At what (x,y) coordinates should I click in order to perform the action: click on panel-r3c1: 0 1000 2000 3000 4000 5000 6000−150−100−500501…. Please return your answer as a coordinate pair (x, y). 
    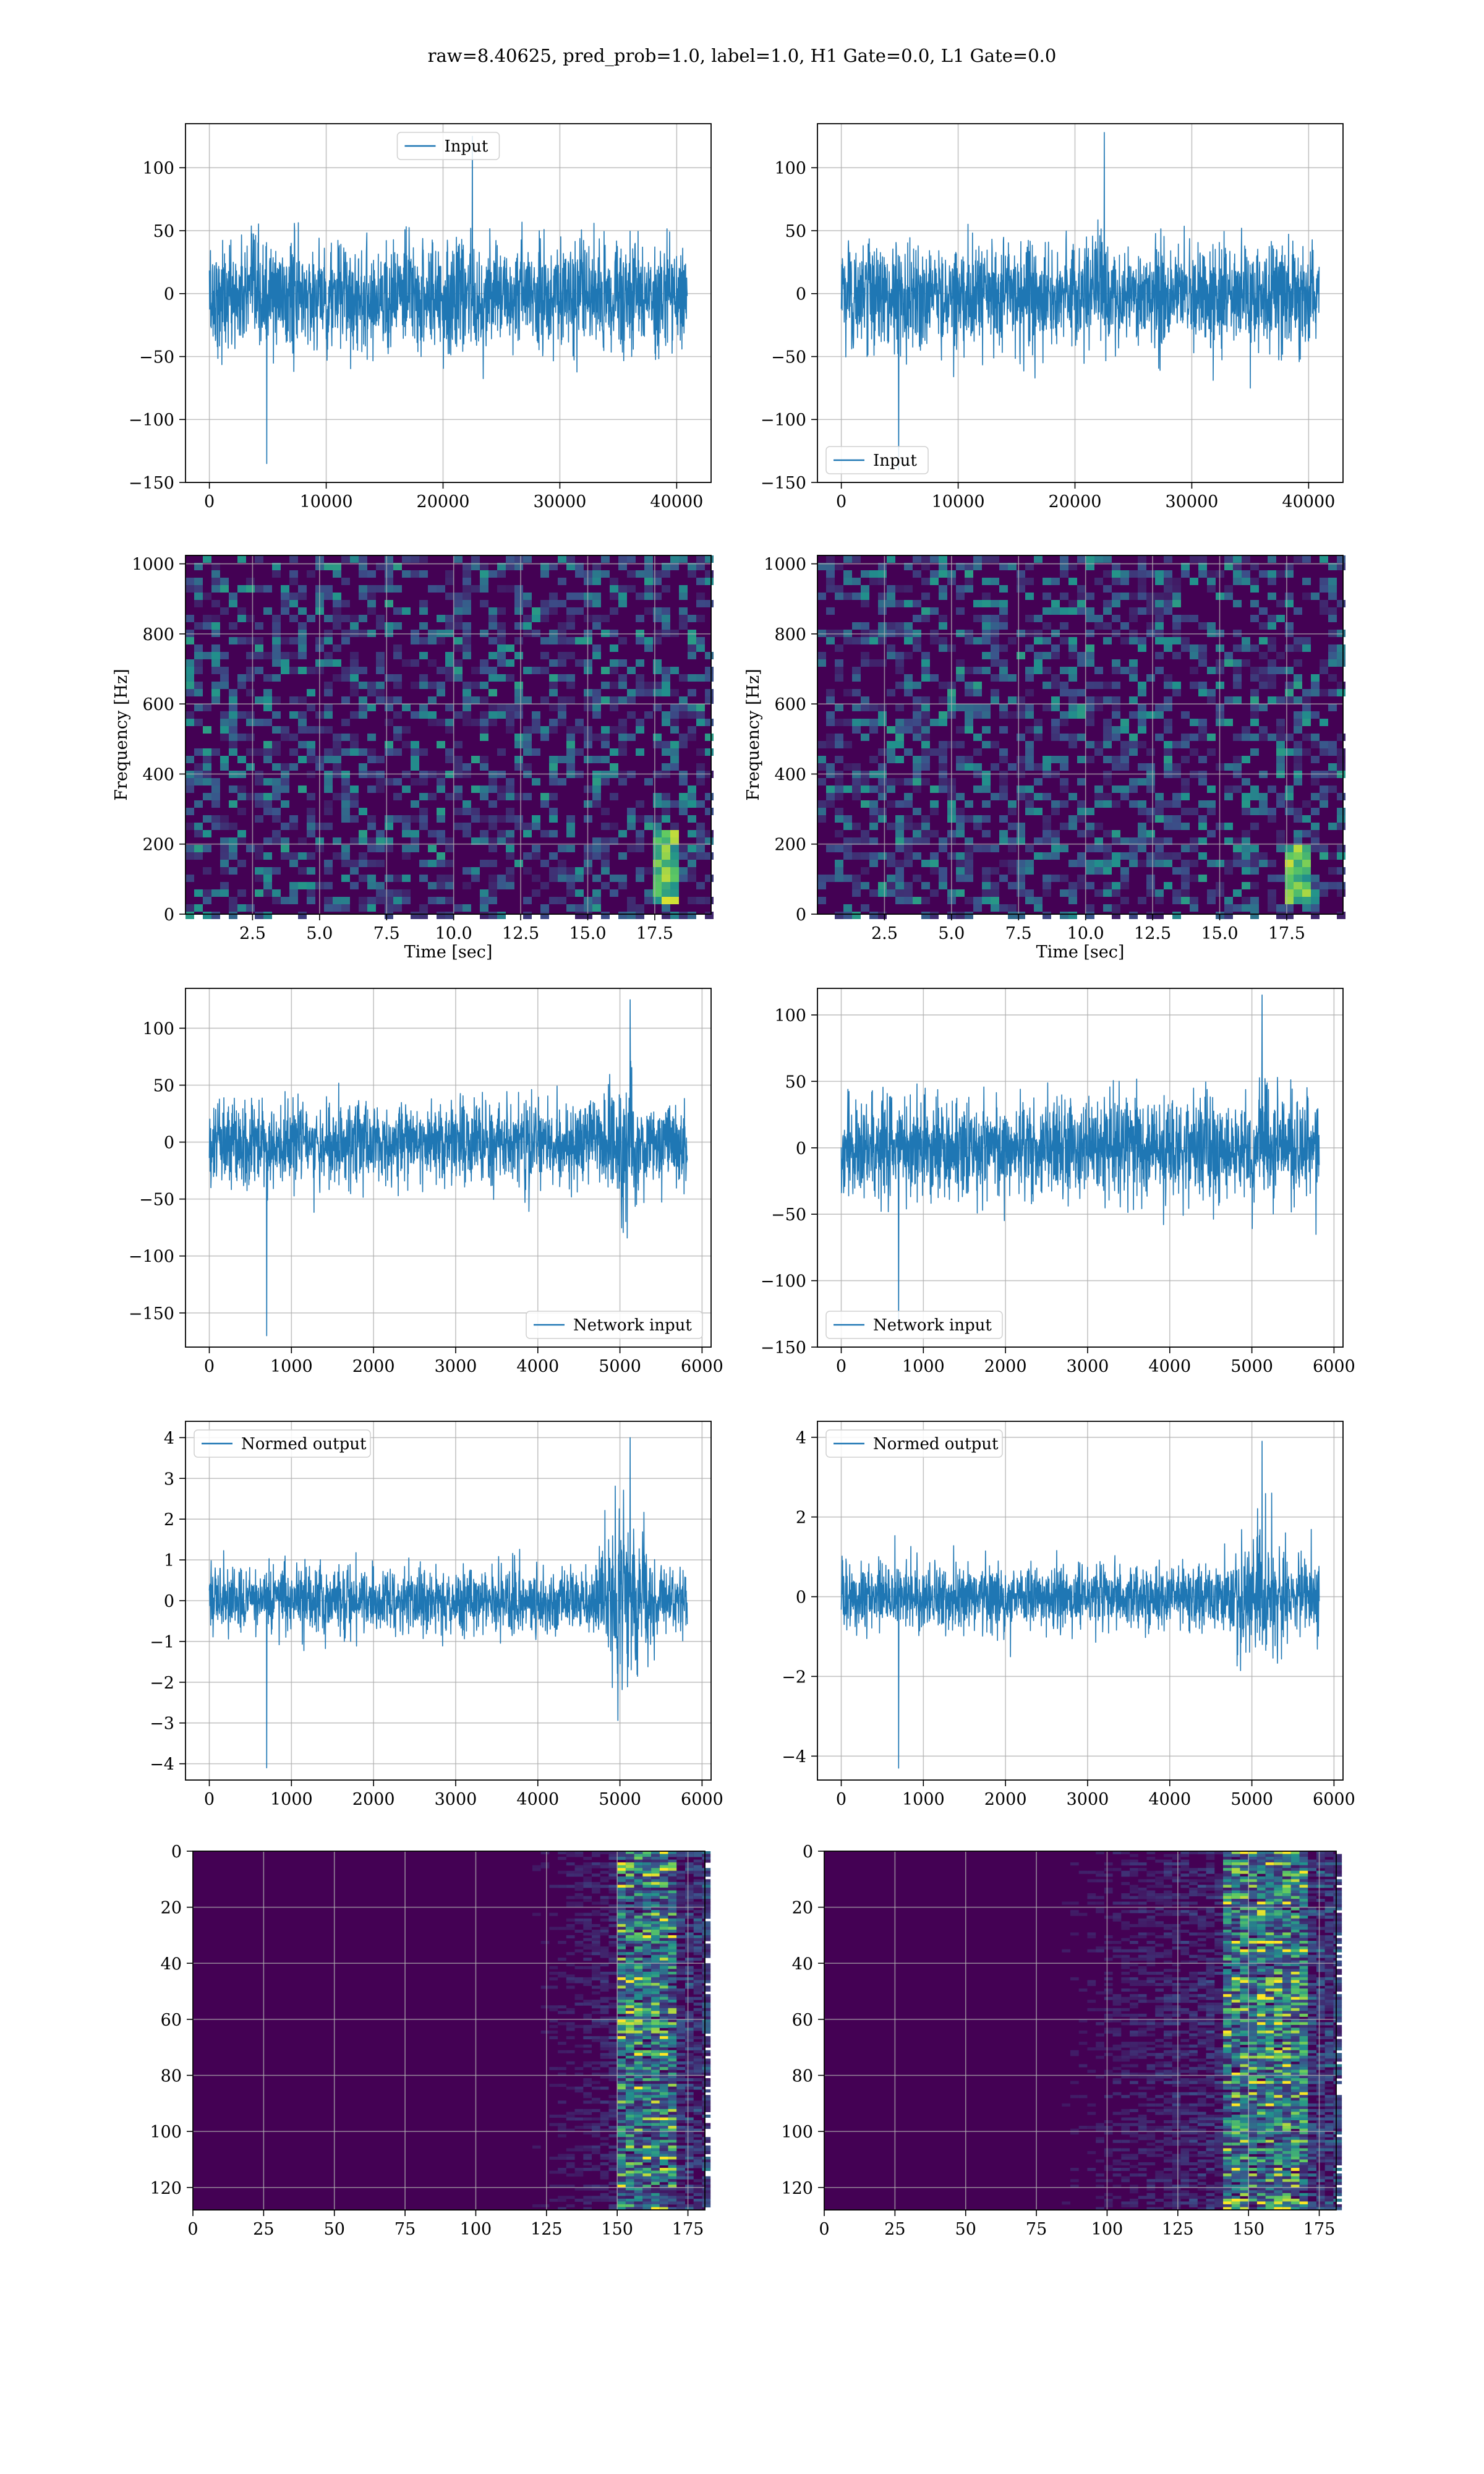
    Looking at the image, I should click on (426, 1182).